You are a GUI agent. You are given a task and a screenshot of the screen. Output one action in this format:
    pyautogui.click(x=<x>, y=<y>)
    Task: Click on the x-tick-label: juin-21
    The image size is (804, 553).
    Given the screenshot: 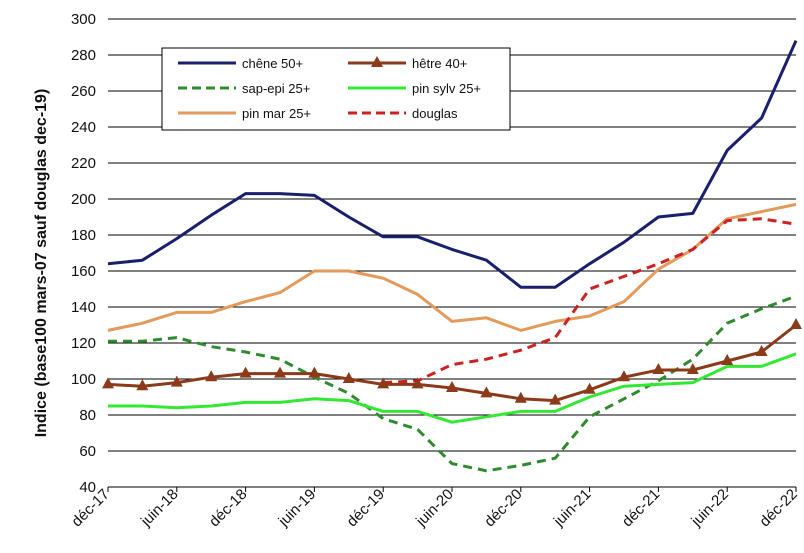 What is the action you would take?
    pyautogui.click(x=572, y=508)
    